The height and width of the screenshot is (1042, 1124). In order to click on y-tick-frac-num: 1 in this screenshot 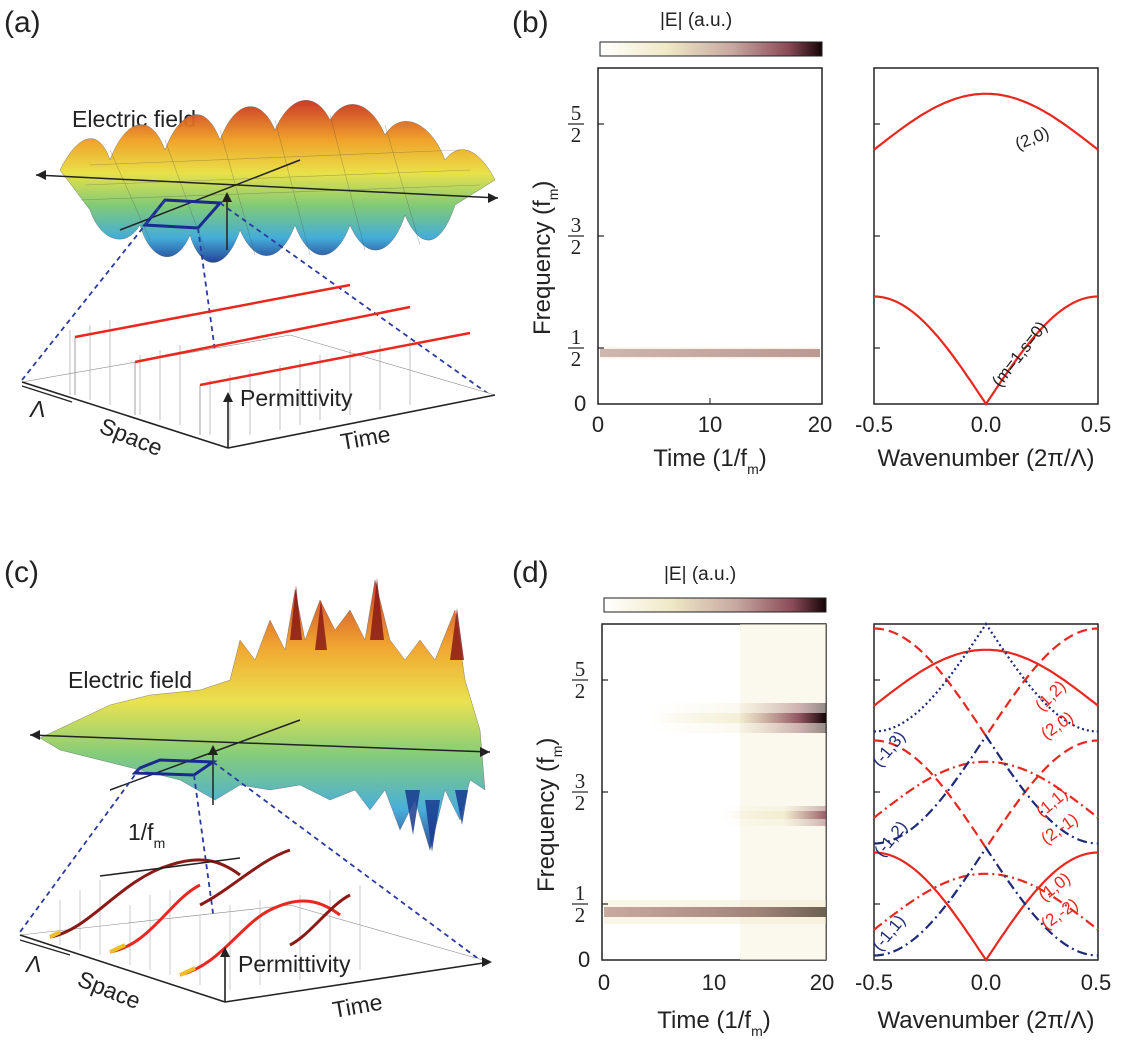, I will do `click(576, 337)`.